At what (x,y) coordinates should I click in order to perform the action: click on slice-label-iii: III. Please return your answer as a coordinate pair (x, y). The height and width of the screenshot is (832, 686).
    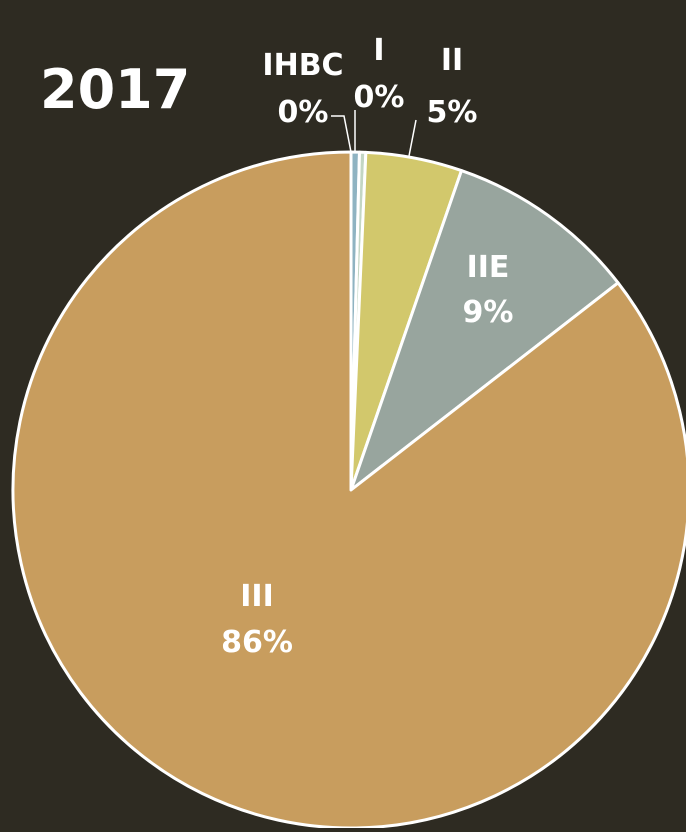
    Looking at the image, I should click on (257, 596).